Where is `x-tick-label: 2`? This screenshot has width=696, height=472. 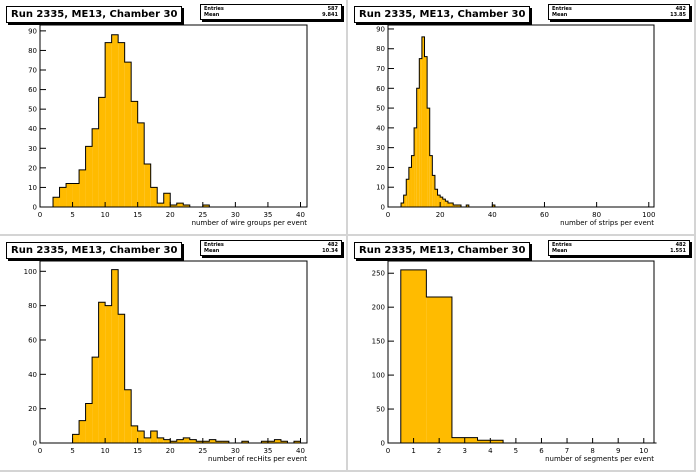 x-tick-label: 2 is located at coordinates (439, 451).